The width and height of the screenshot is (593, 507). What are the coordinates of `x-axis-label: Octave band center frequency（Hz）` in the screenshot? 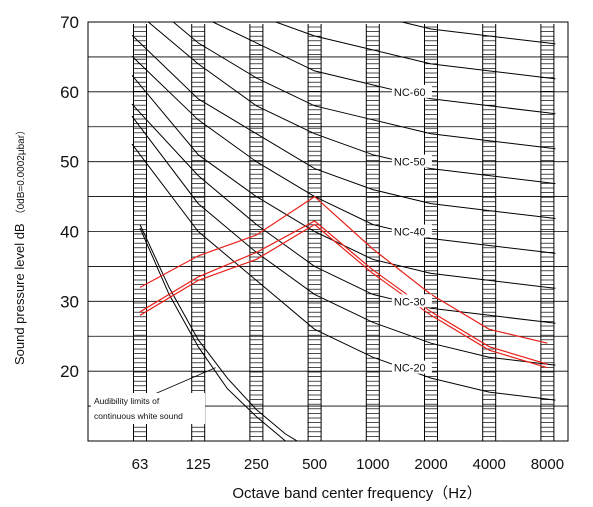 It's located at (356, 493).